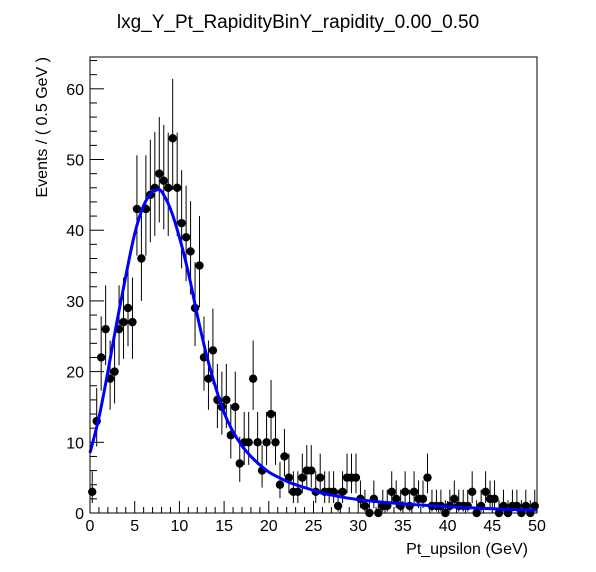 The image size is (596, 572). I want to click on x-tick-label: 15, so click(224, 526).